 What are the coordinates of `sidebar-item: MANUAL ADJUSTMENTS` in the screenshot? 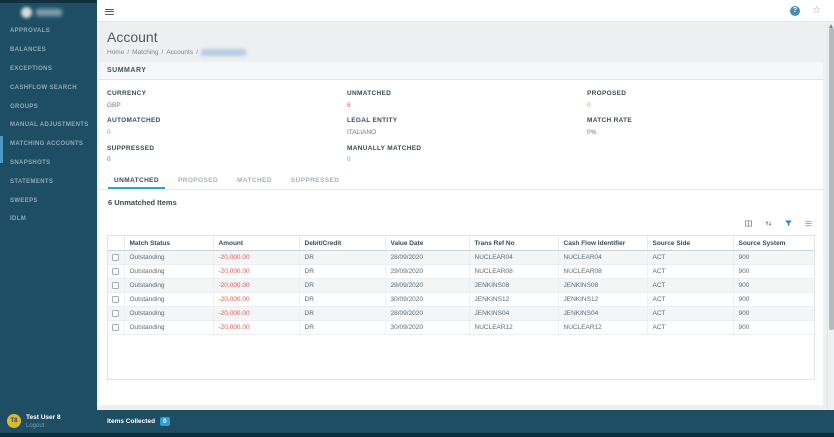 It's located at (48, 125).